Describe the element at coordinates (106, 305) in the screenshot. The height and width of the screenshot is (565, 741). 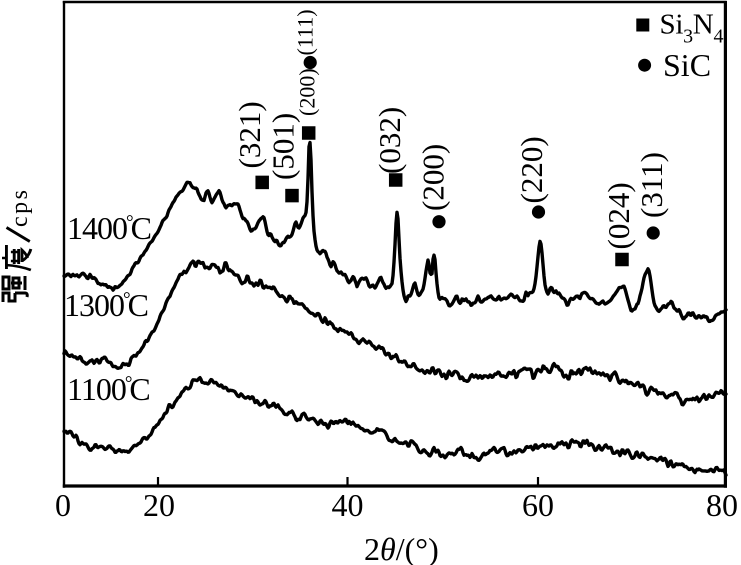
I see `svg-text: 1300°C` at that location.